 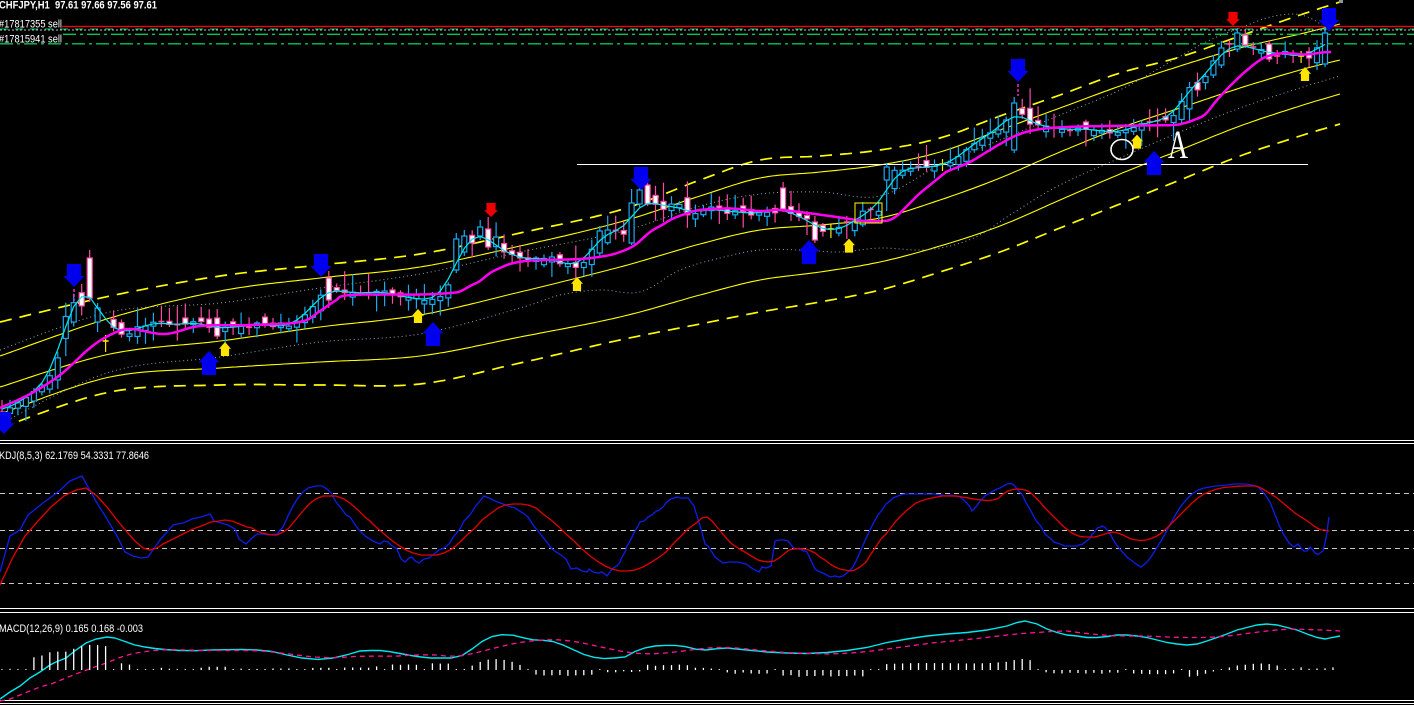 I want to click on svg-text: #17817355 sell, so click(x=31, y=25).